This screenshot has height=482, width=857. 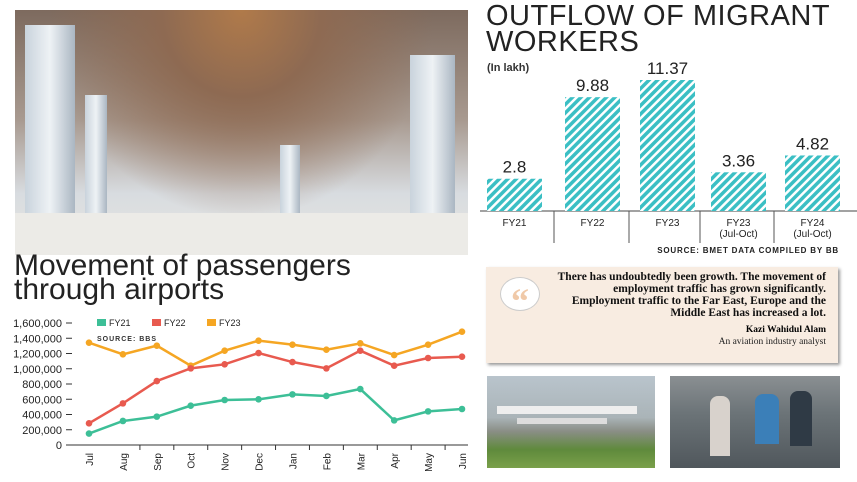 I want to click on passengers-trolleys-photo, so click(x=755, y=422).